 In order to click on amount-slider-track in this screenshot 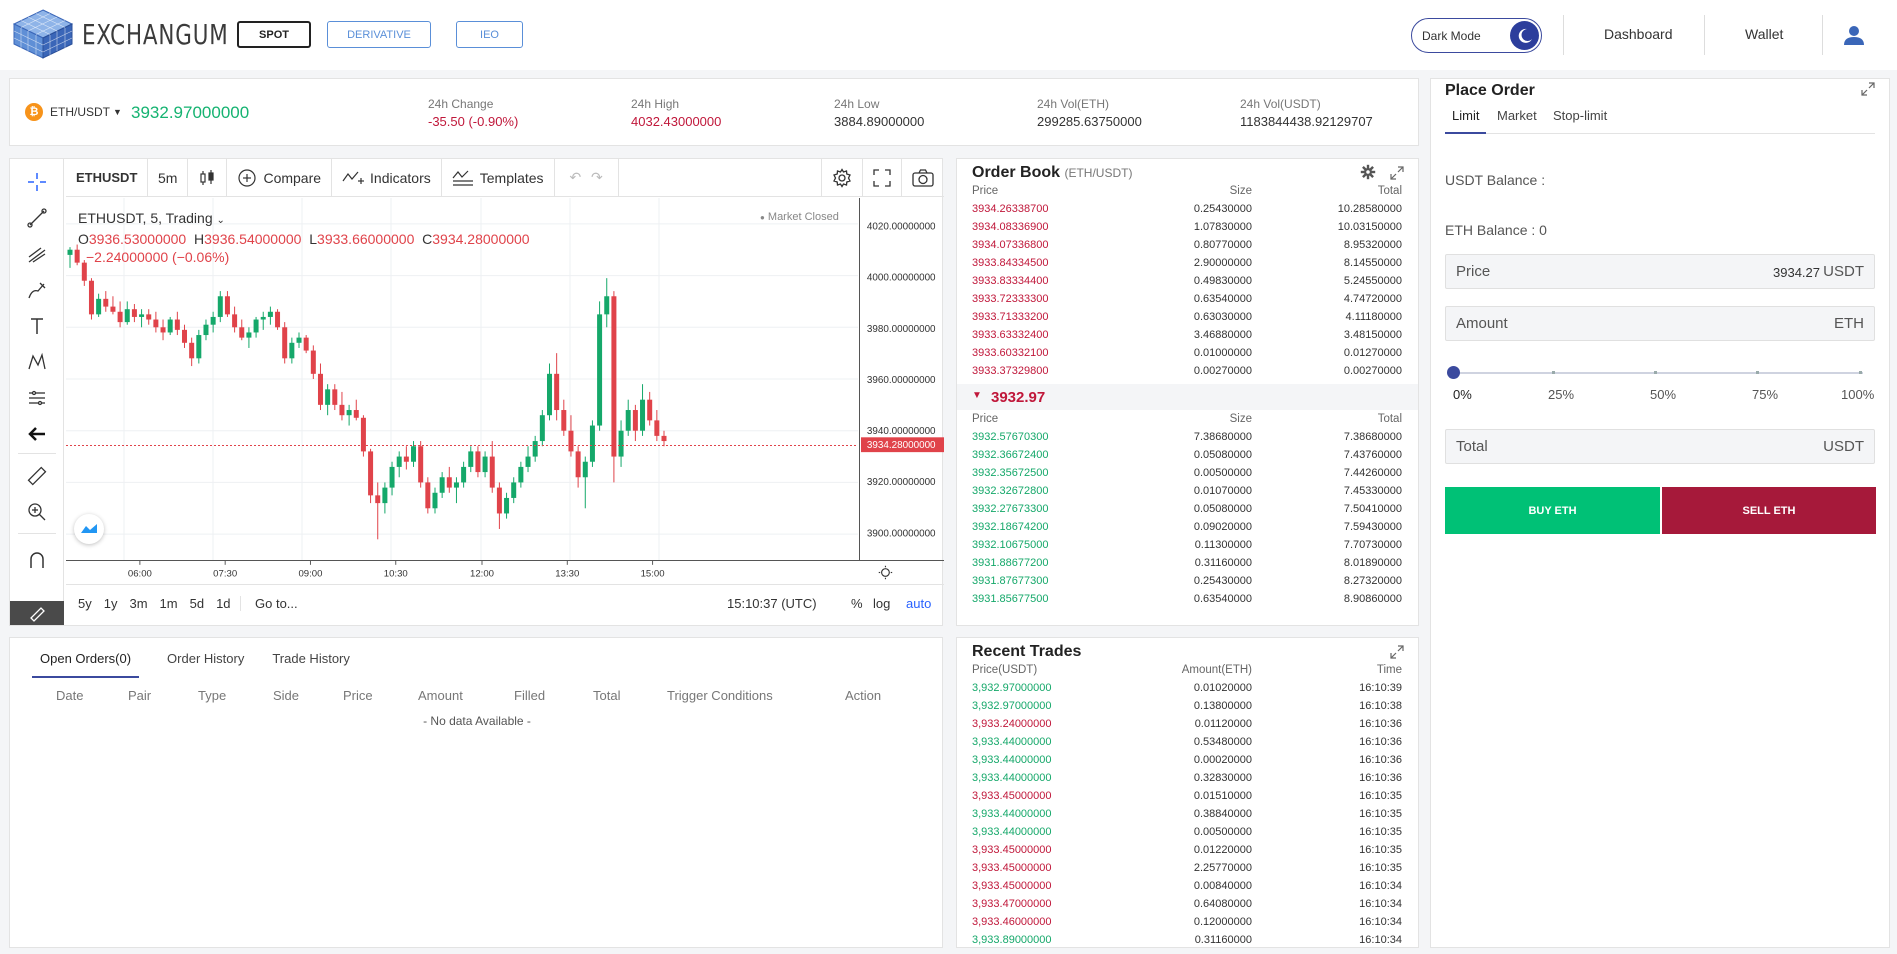, I will do `click(1655, 372)`.